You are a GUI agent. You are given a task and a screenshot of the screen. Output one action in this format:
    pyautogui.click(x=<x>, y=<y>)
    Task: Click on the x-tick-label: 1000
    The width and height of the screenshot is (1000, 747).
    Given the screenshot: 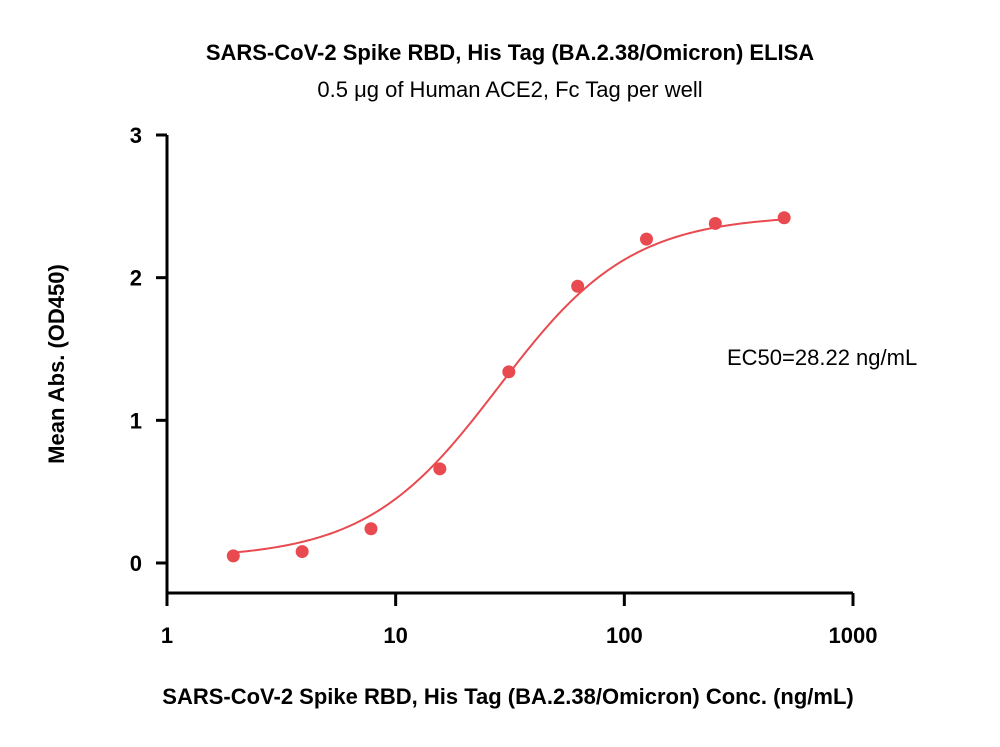 What is the action you would take?
    pyautogui.click(x=853, y=635)
    